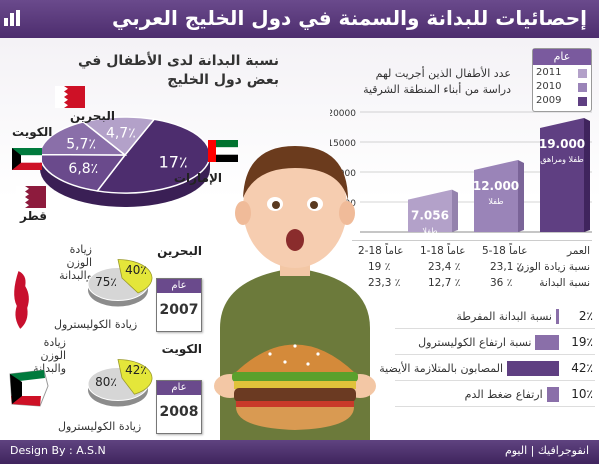 The height and width of the screenshot is (464, 599). Describe the element at coordinates (578, 251) in the screenshot. I see `table-col-header: العمر` at that location.